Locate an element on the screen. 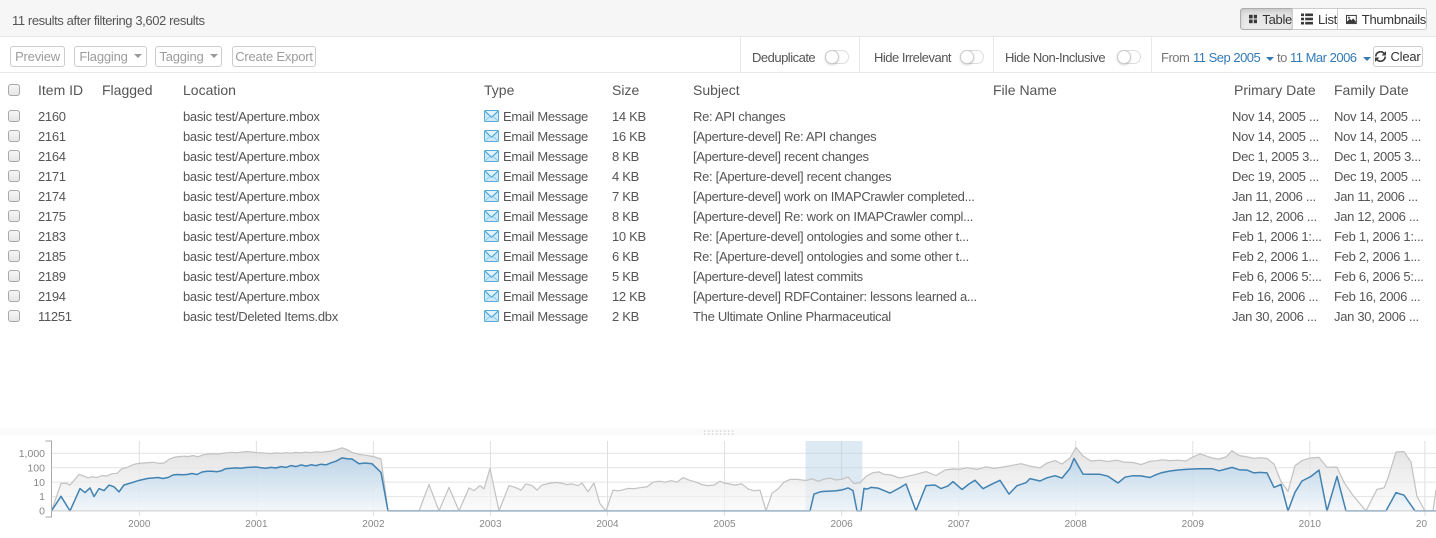 Image resolution: width=1436 pixels, height=538 pixels. svg-text: 10 is located at coordinates (39, 483).